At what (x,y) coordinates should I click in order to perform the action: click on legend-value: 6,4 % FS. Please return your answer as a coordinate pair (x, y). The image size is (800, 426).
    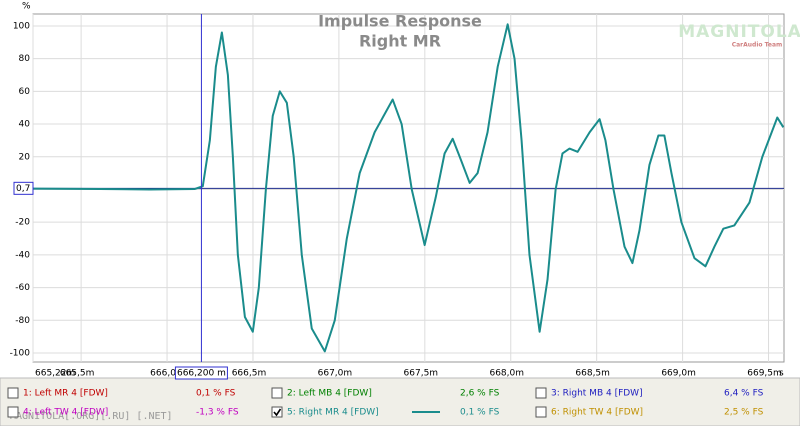
    Looking at the image, I should click on (744, 394).